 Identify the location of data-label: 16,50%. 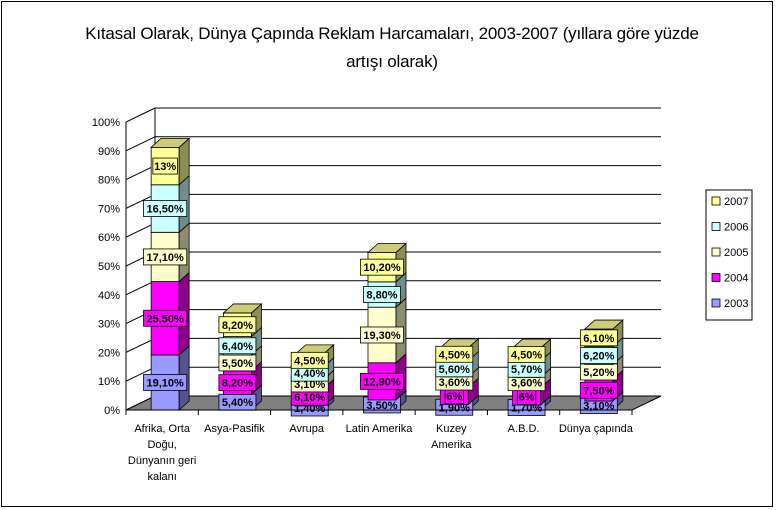
(165, 210).